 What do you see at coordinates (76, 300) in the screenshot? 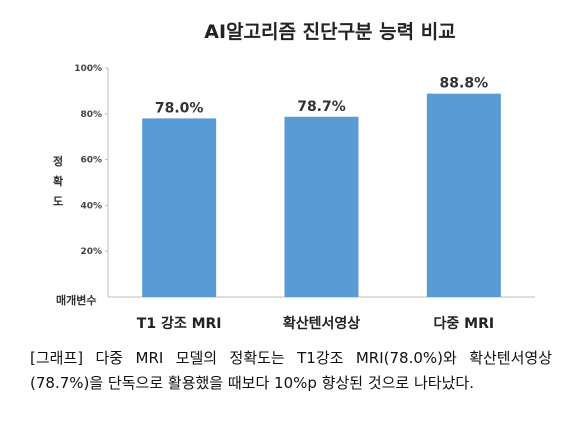
I see `x-axis-title: 매개변수` at bounding box center [76, 300].